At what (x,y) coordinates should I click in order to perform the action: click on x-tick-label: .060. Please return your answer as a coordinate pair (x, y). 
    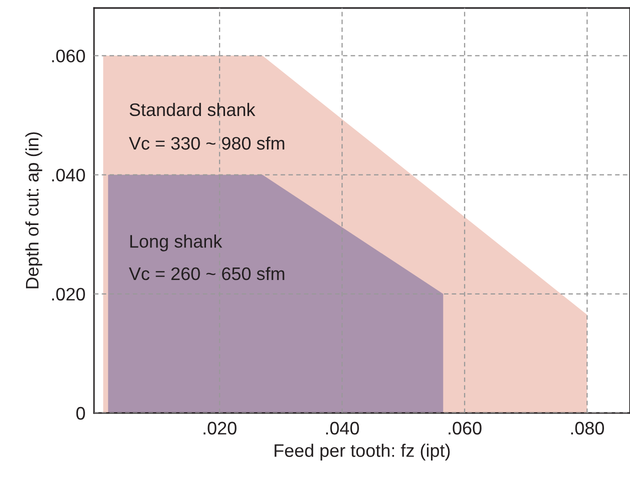
    Looking at the image, I should click on (465, 428).